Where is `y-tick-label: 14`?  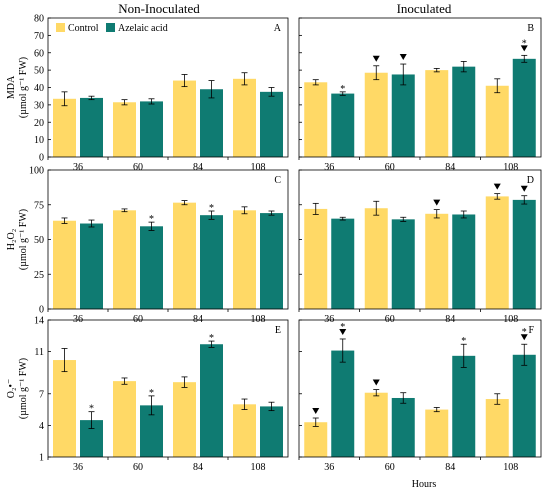
y-tick-label: 14 is located at coordinates (39, 321).